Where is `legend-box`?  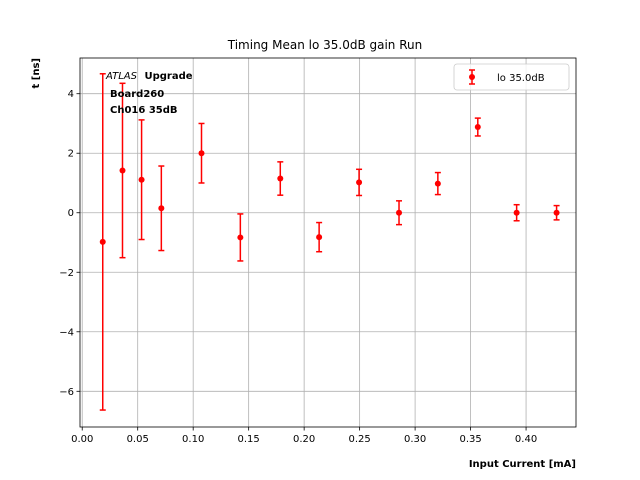 legend-box is located at coordinates (511, 77).